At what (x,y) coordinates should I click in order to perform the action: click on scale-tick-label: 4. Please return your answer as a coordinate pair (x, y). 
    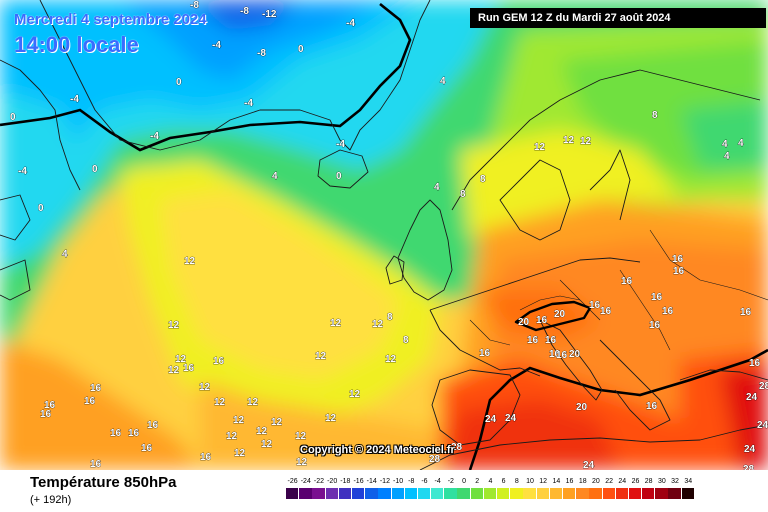
    Looking at the image, I should click on (490, 481).